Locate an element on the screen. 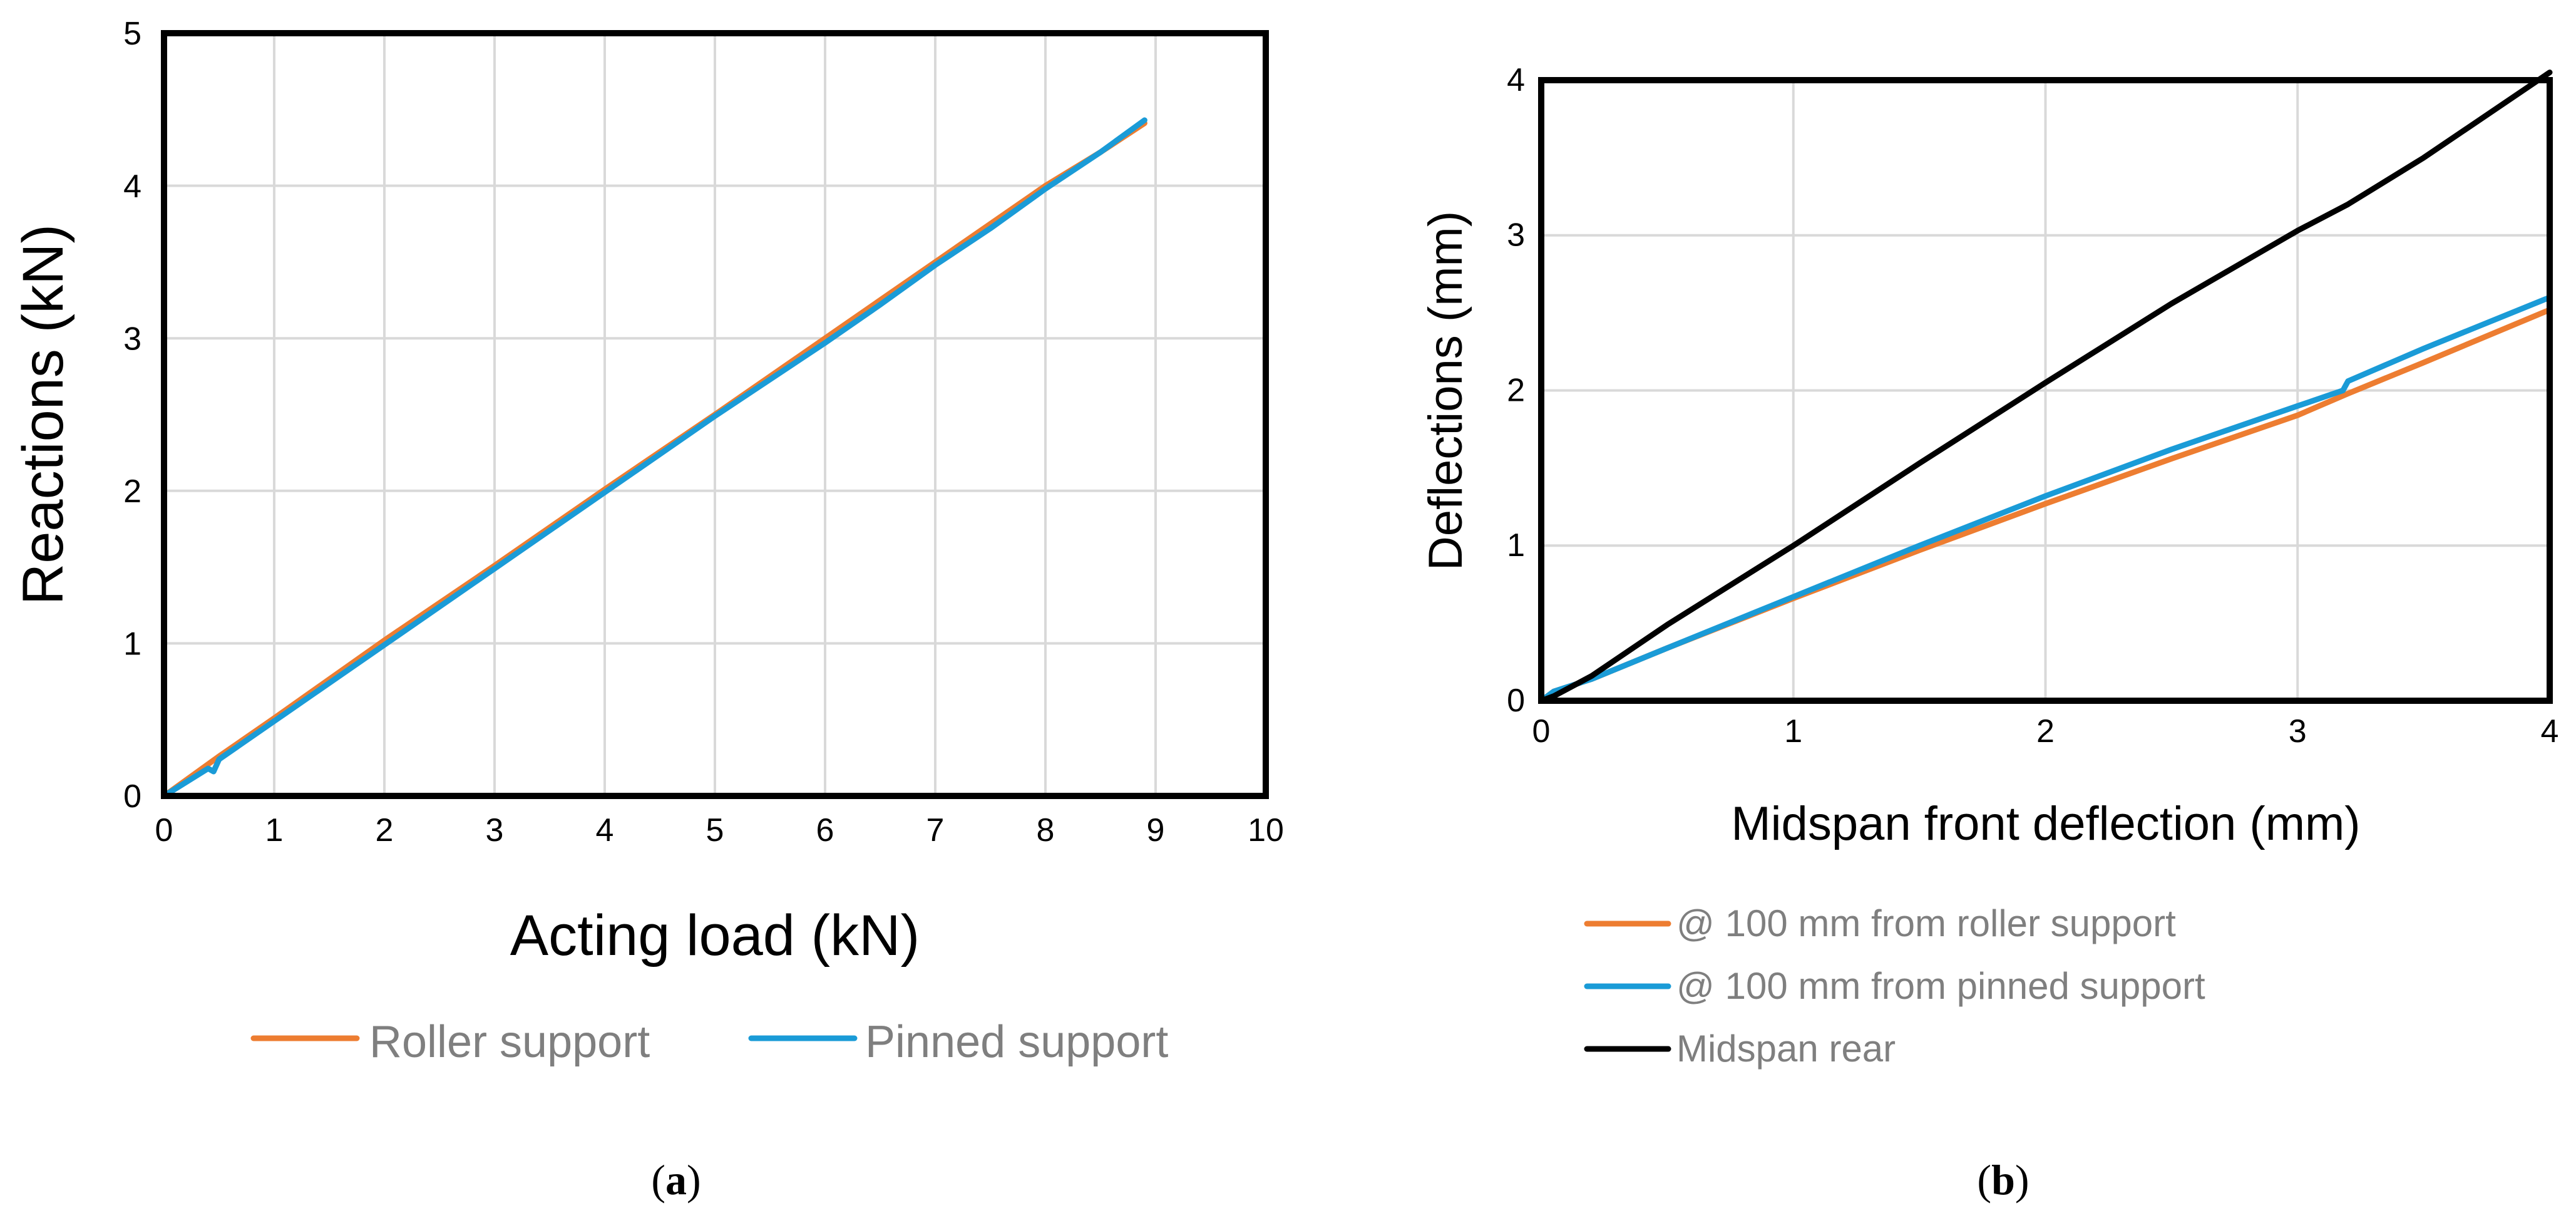  chart-b-y-tick-label: 1 is located at coordinates (1516, 545).